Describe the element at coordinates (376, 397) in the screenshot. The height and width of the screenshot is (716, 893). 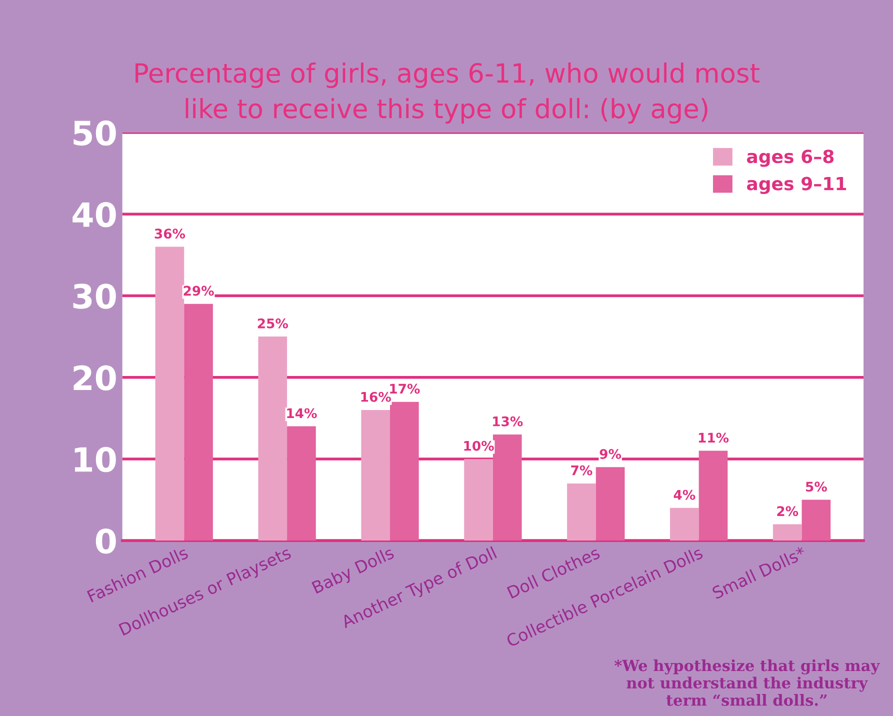
I see `data-label: 16%` at that location.